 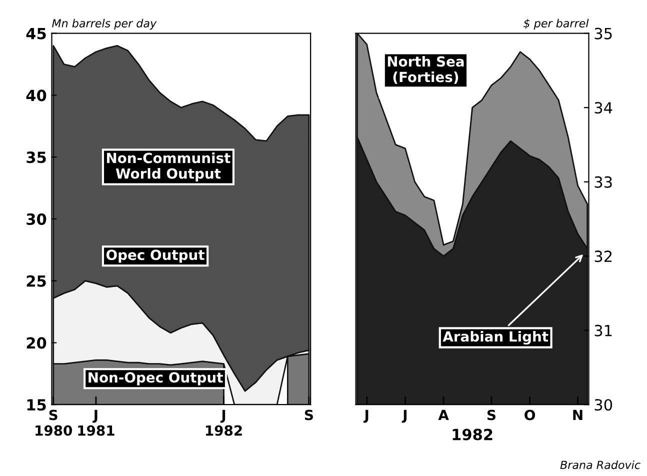 I want to click on y-tick-label: 31, so click(x=603, y=330).